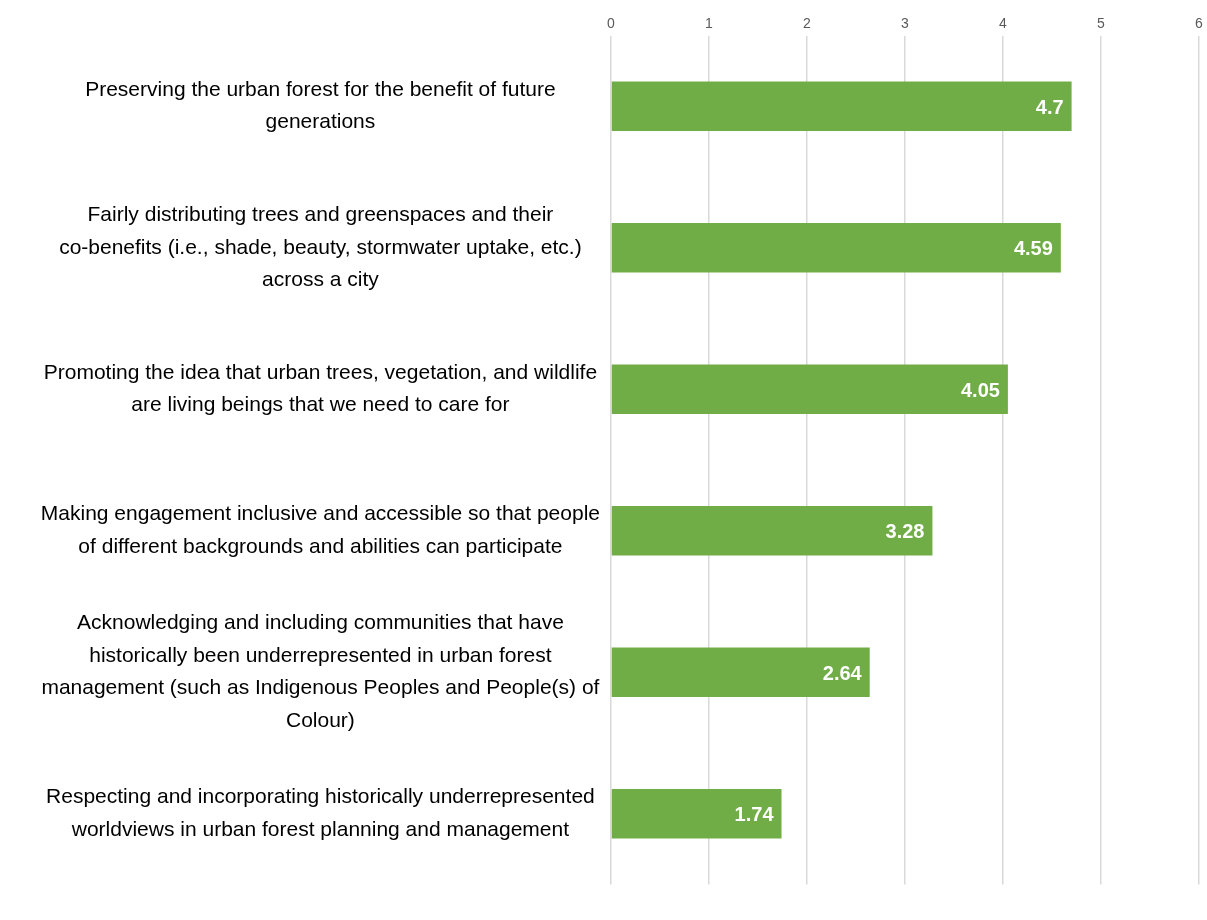 Image resolution: width=1207 pixels, height=920 pixels. Describe the element at coordinates (1003, 23) in the screenshot. I see `x-tick-label: 4` at that location.